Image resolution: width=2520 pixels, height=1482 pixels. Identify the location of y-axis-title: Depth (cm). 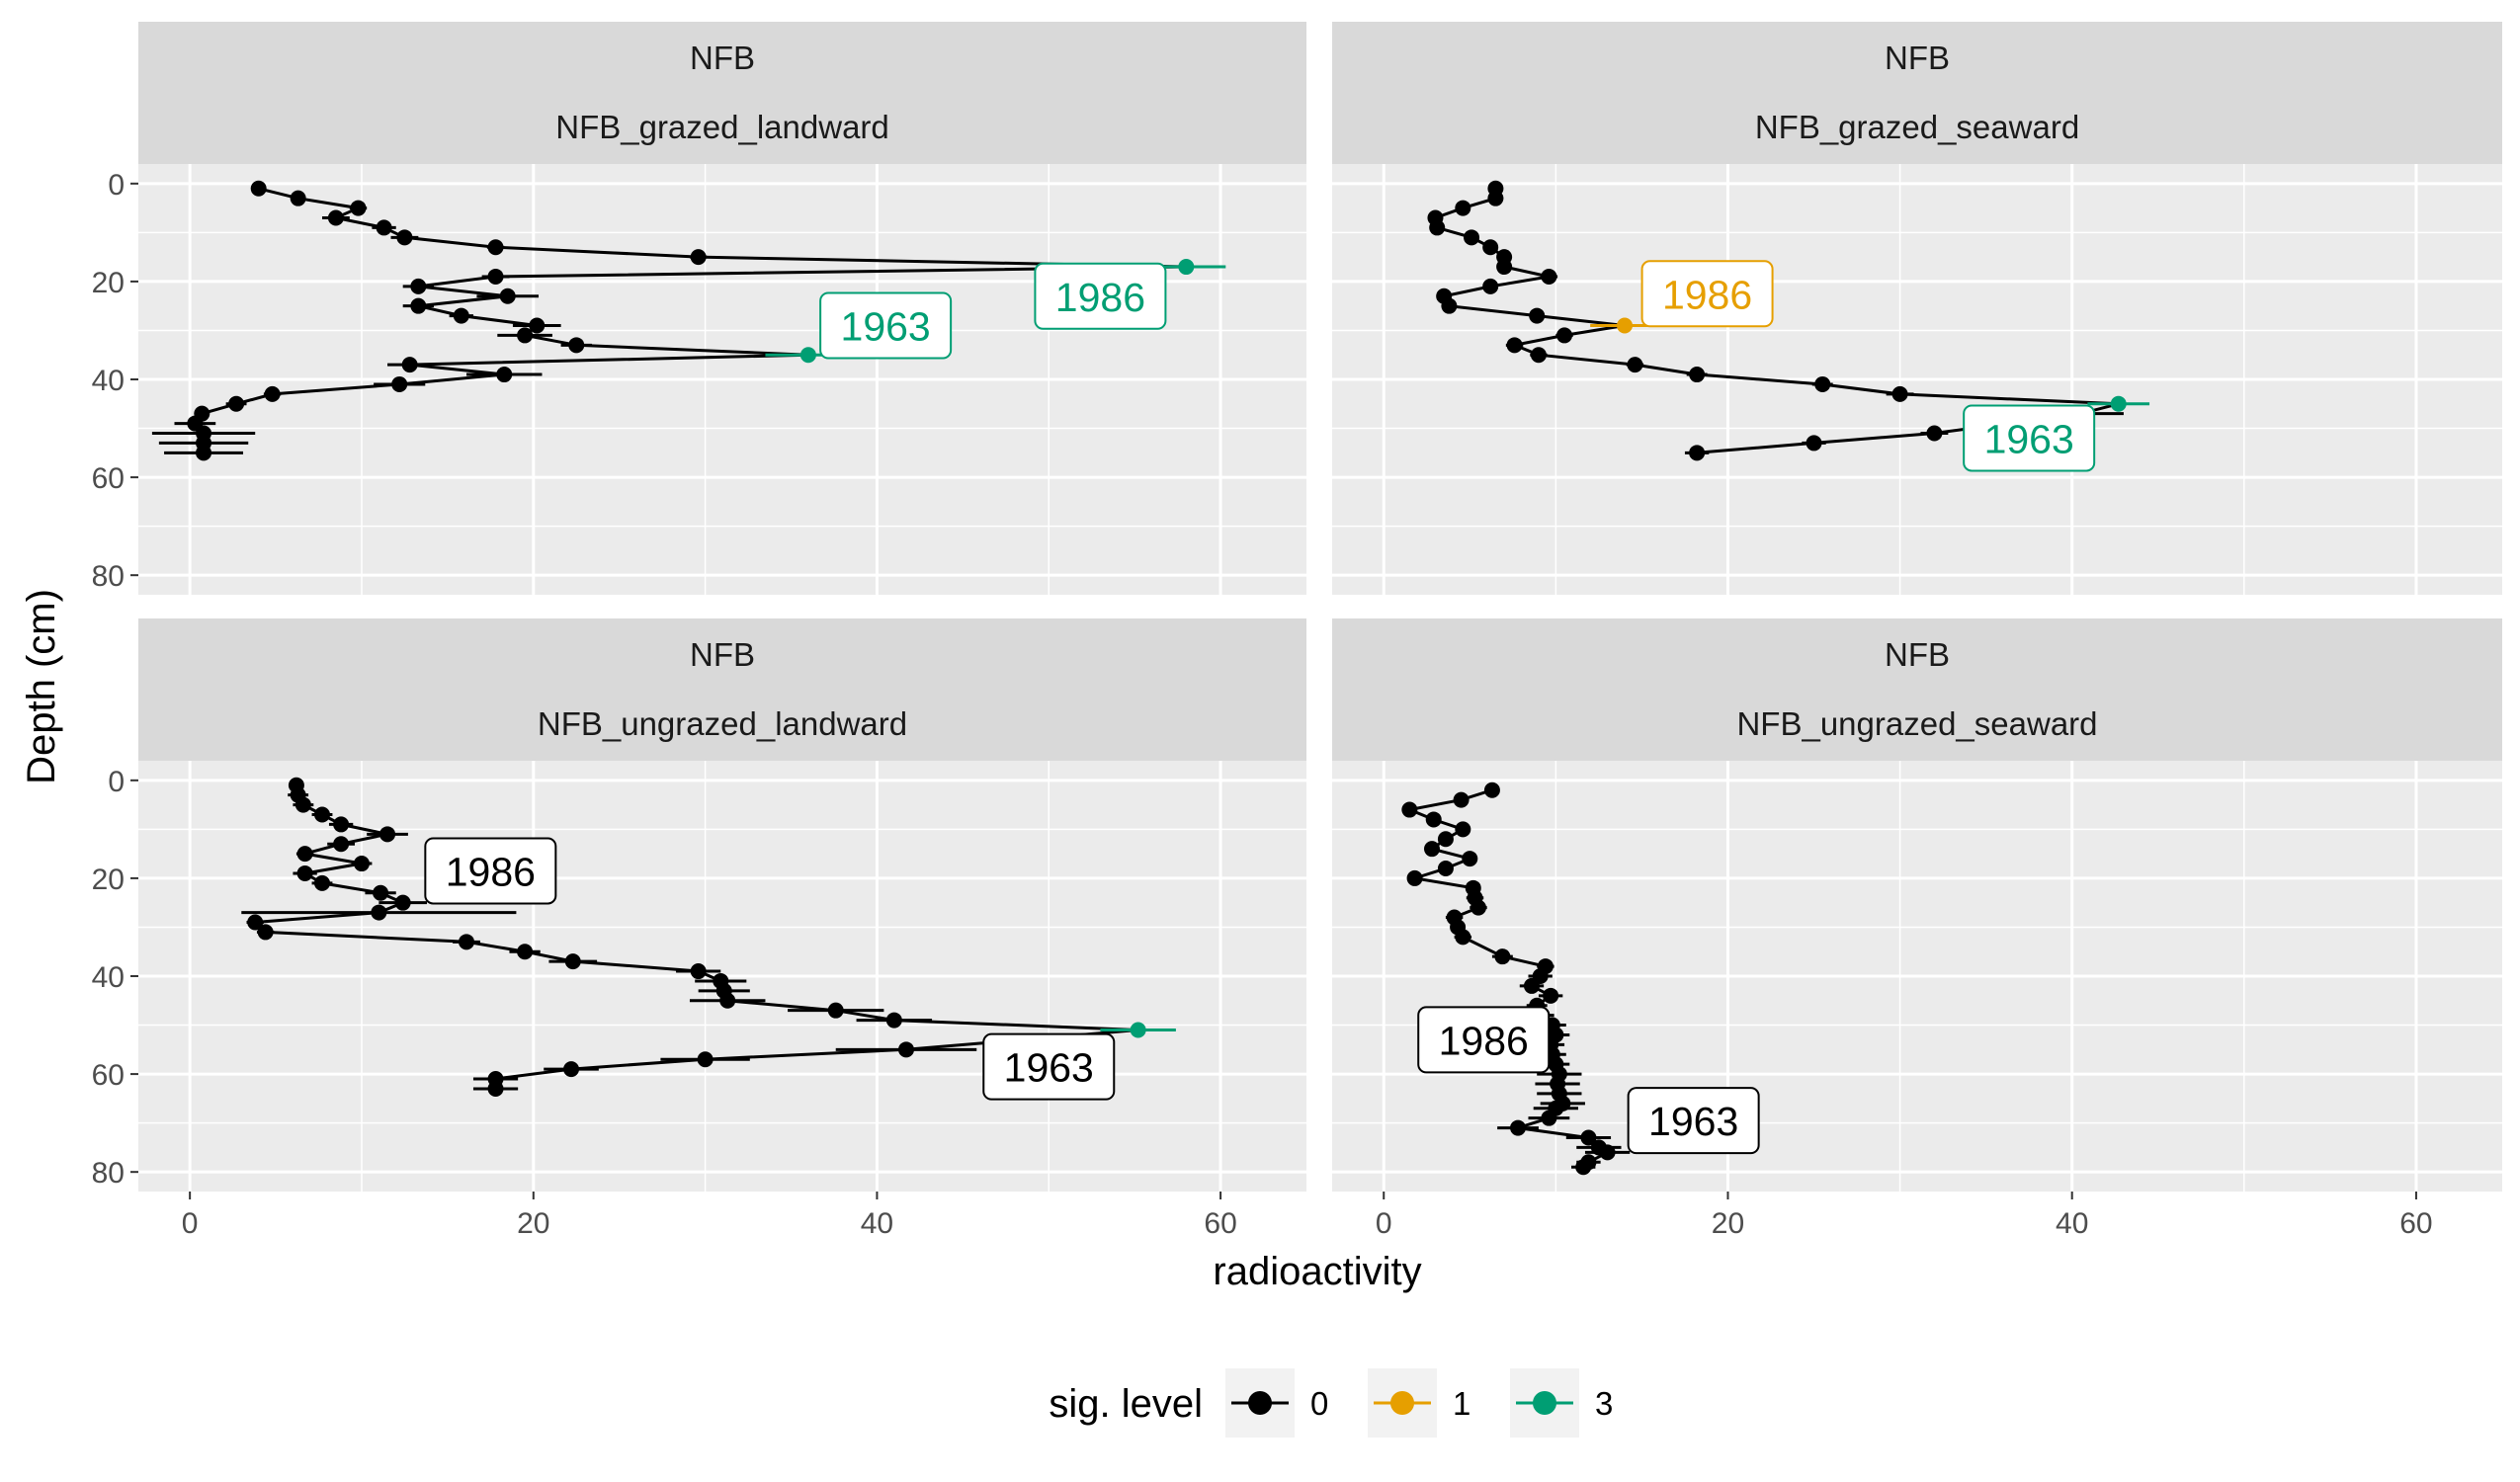
(41, 686).